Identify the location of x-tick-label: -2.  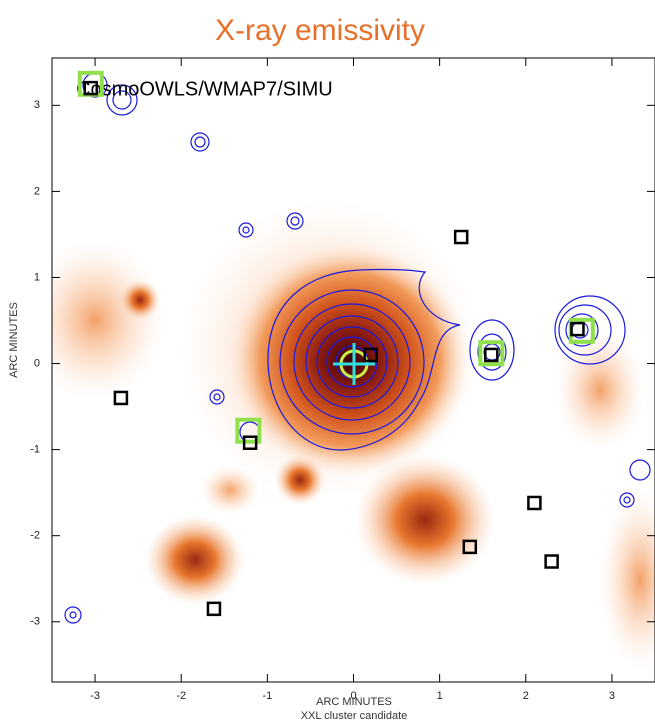
(181, 696).